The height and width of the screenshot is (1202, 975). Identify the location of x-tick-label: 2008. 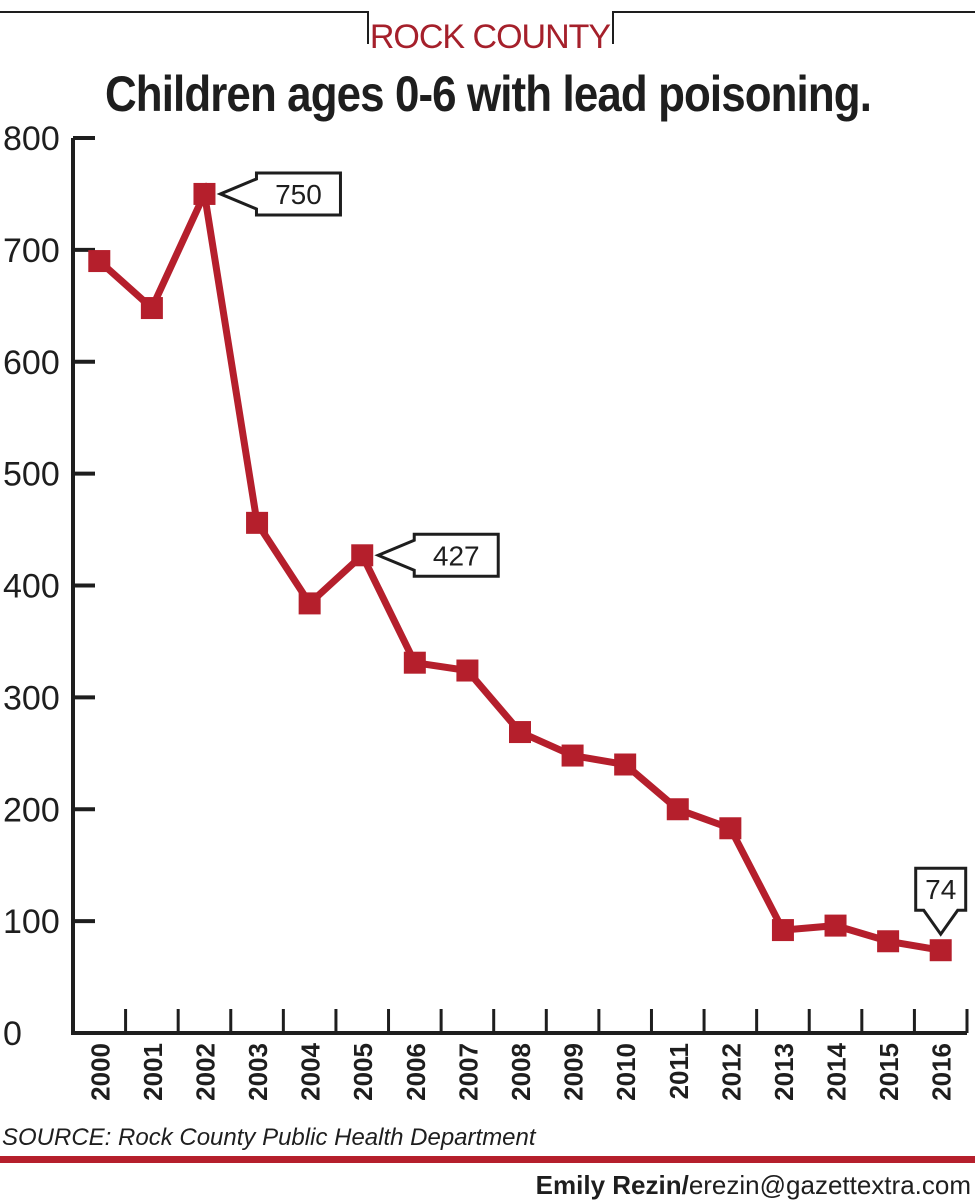
(521, 1072).